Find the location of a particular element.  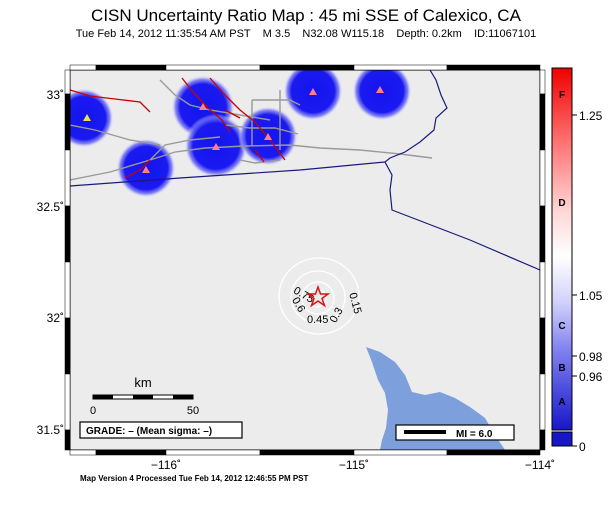

station-markers is located at coordinates (233, 129).